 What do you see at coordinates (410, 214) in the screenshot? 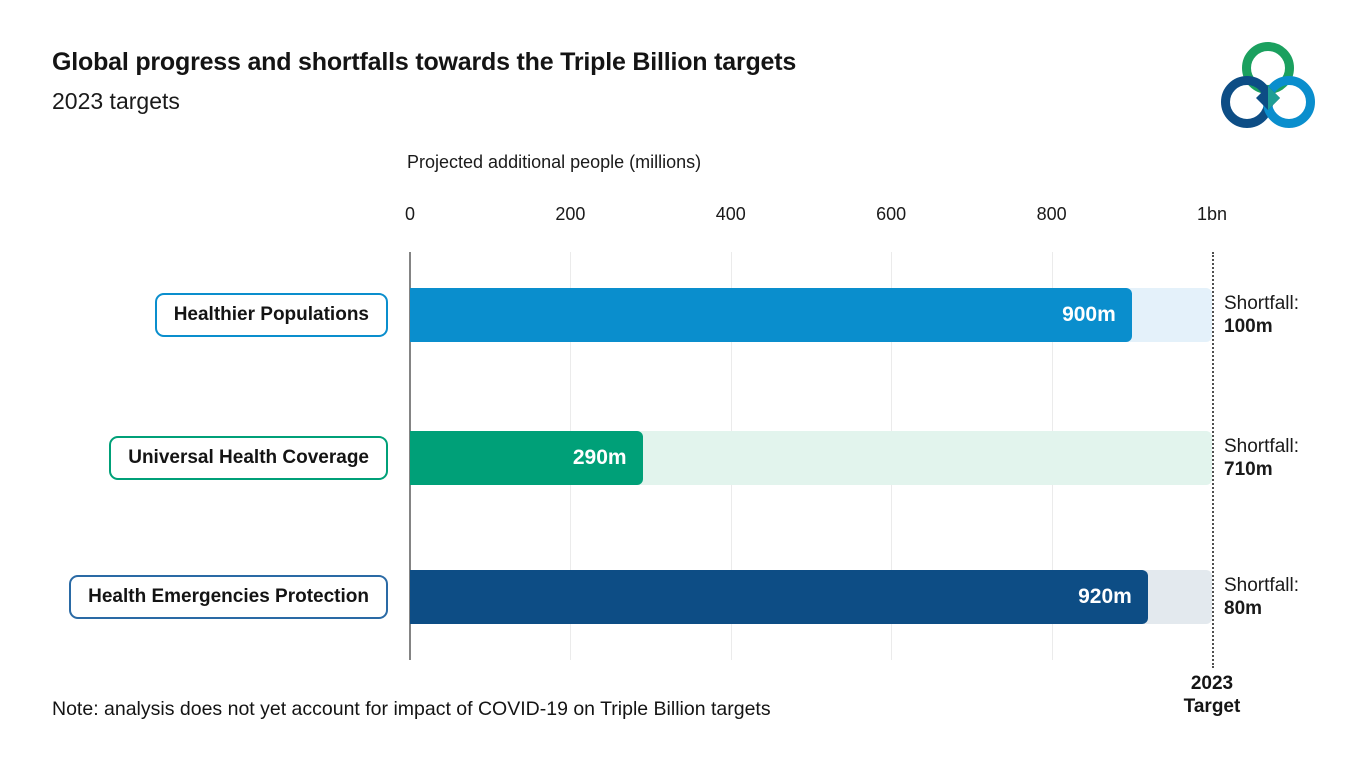
I see `x-tick-0: 0` at bounding box center [410, 214].